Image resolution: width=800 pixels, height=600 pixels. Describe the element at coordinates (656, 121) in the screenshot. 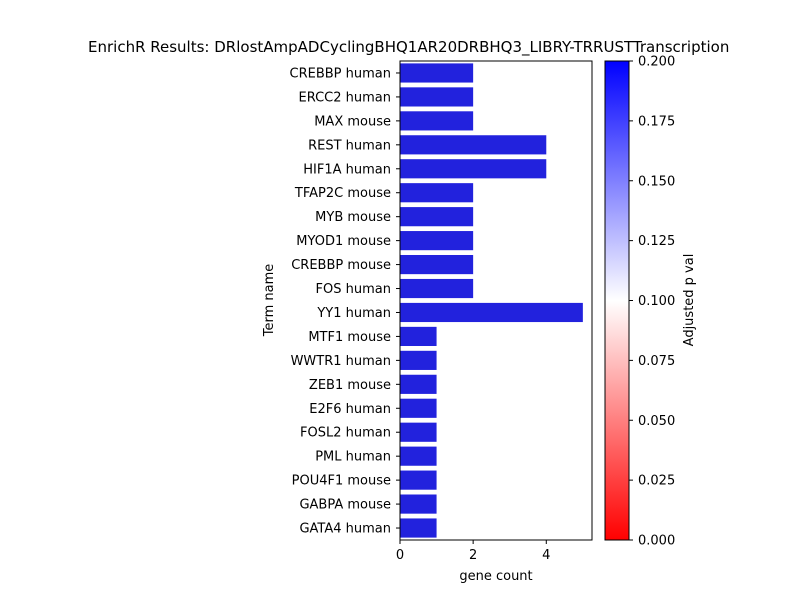

I see `colorbar-tick-label: 0.175` at that location.